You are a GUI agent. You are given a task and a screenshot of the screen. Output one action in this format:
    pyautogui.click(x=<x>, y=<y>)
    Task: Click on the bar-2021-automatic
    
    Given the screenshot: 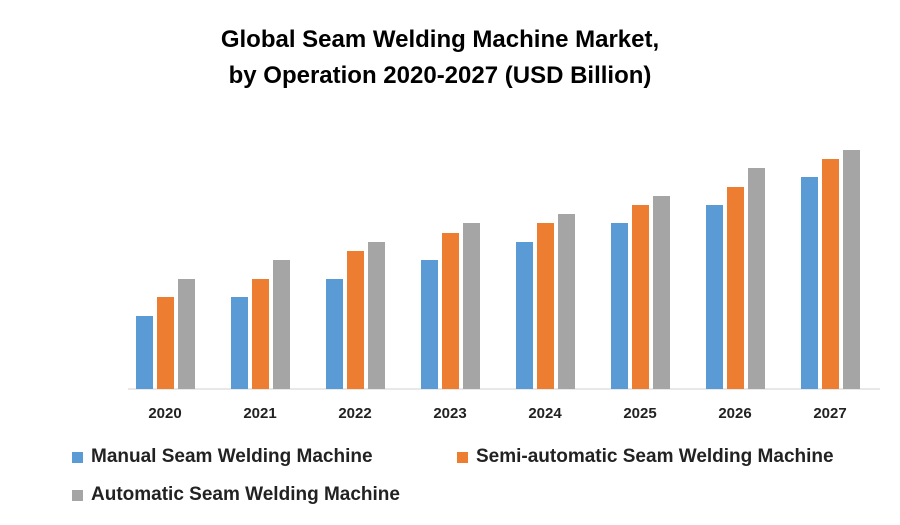 What is the action you would take?
    pyautogui.click(x=281, y=324)
    